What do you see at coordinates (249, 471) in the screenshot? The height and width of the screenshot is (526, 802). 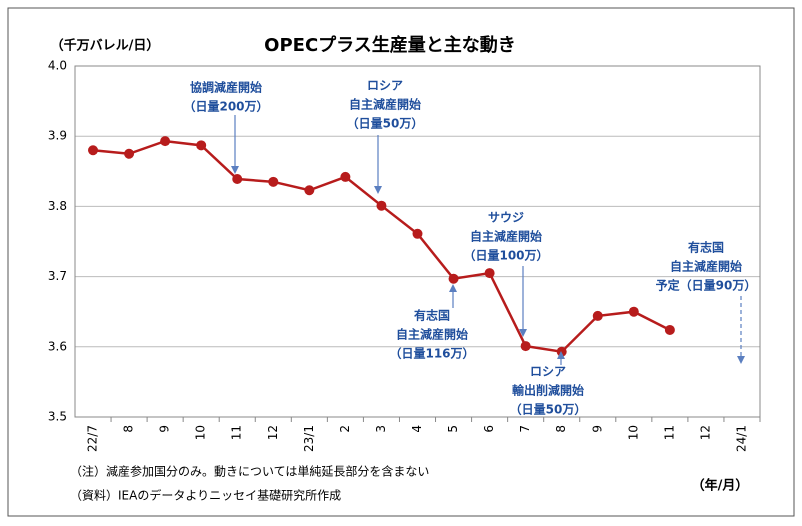 I see `note: （注）減産参加国分のみ。動きについては単純延長部分を含まない` at bounding box center [249, 471].